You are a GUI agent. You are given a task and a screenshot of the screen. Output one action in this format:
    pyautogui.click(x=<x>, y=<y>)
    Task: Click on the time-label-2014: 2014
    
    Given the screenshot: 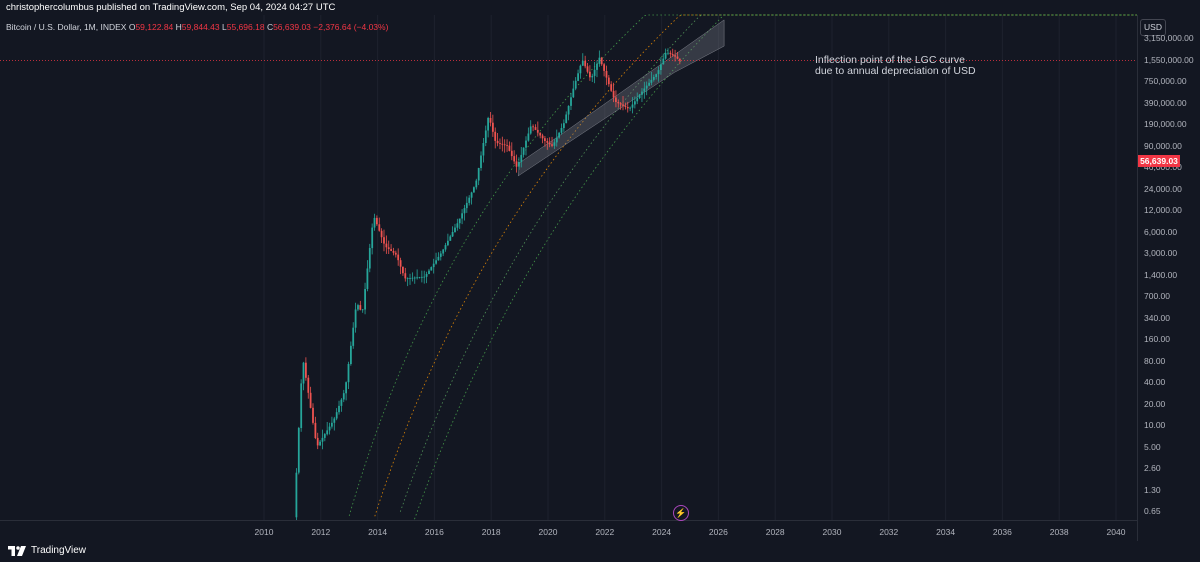 What is the action you would take?
    pyautogui.click(x=378, y=532)
    